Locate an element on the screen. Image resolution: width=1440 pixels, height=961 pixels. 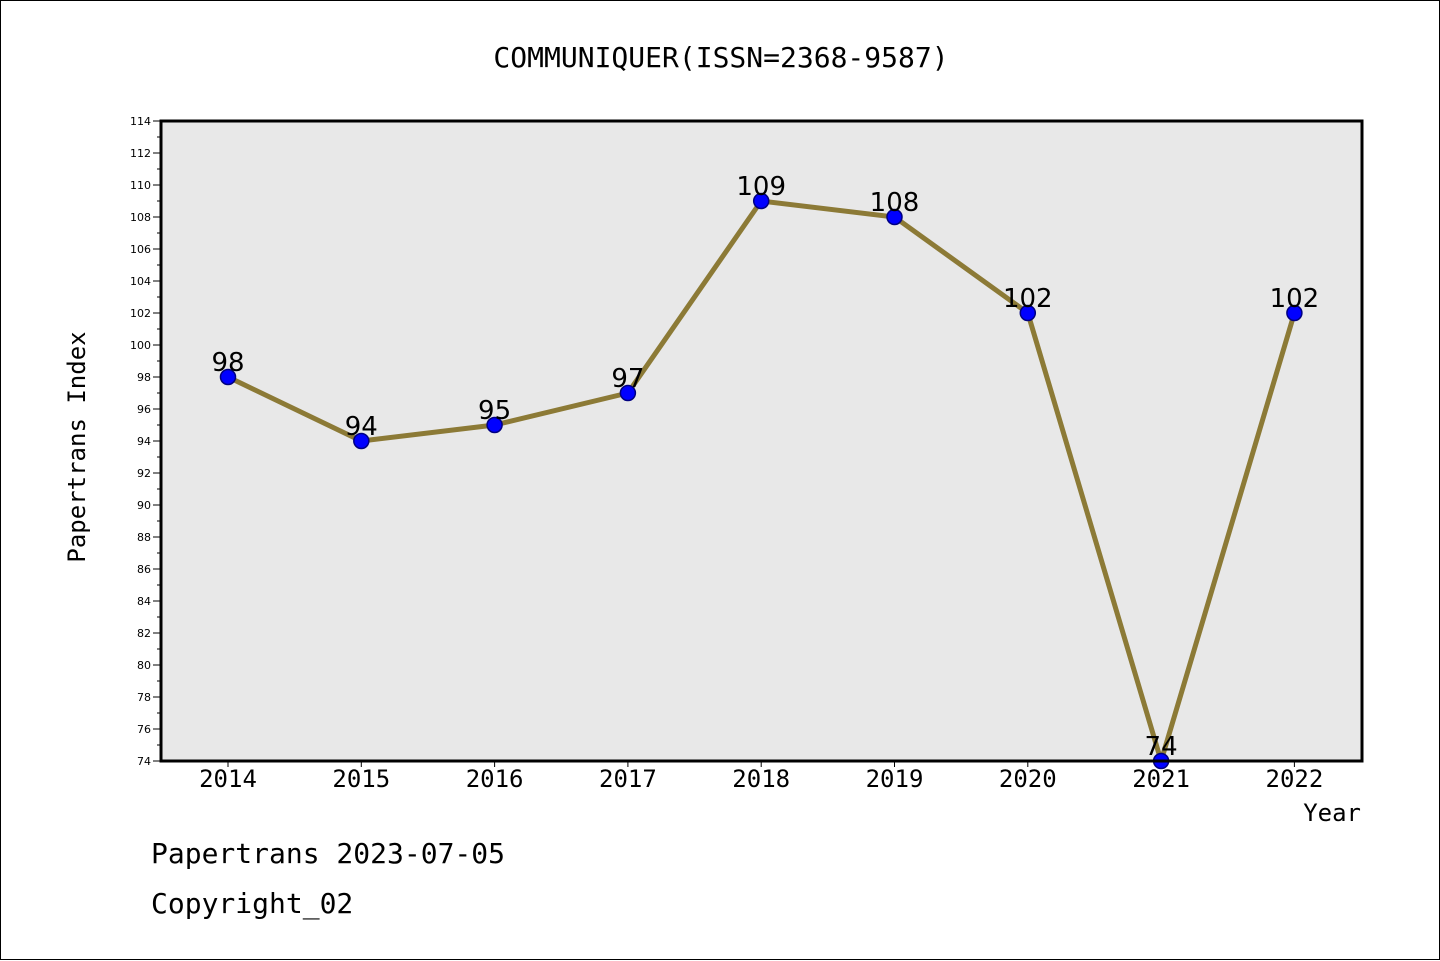
footer-date: Papertrans 2023-07-05 is located at coordinates (328, 853).